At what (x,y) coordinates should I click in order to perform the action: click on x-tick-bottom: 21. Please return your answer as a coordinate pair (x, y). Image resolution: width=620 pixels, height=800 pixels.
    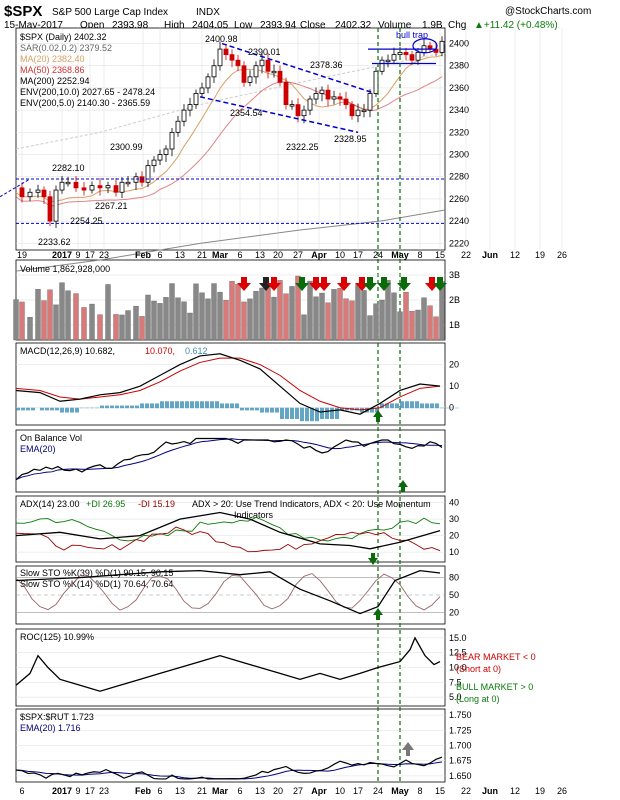
    Looking at the image, I should click on (202, 791).